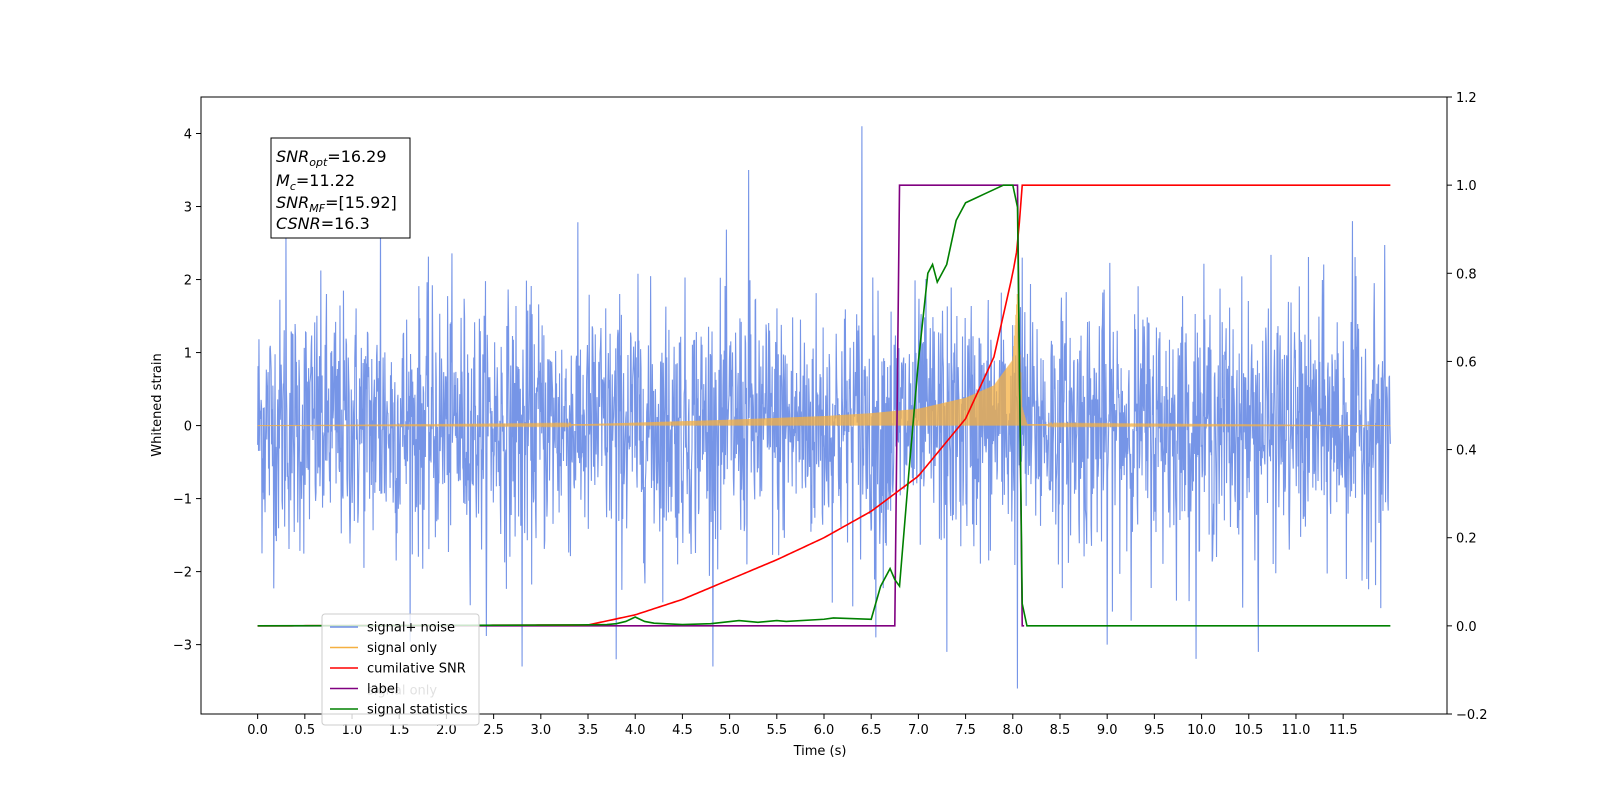 The width and height of the screenshot is (1600, 800). What do you see at coordinates (331, 158) in the screenshot?
I see `snr-opt-text: SNRopt=16.29` at bounding box center [331, 158].